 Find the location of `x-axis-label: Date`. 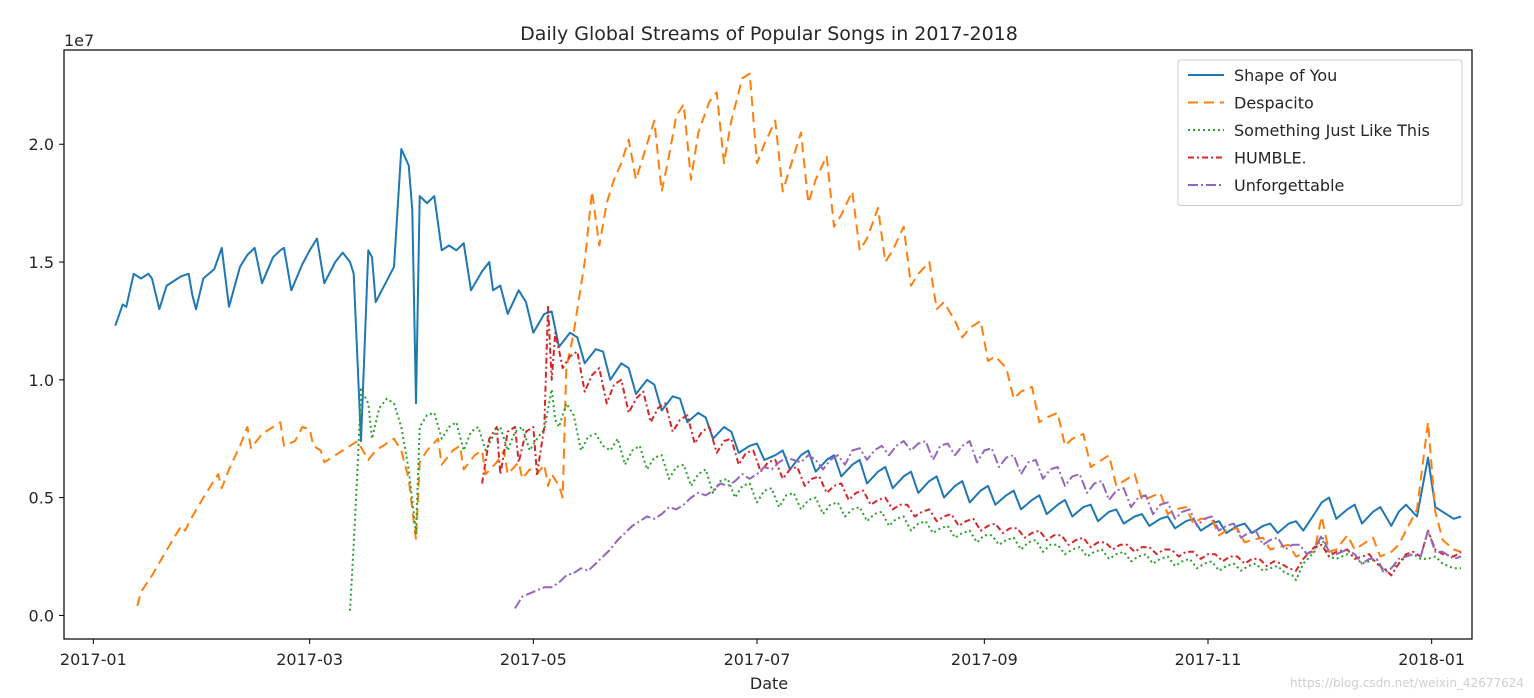

x-axis-label: Date is located at coordinates (769, 683).